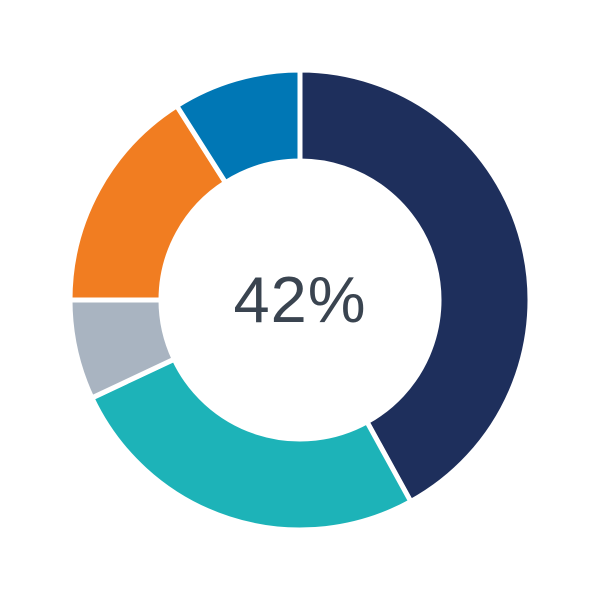 Image resolution: width=600 pixels, height=600 pixels. I want to click on donut-segment-blue, so click(238, 126).